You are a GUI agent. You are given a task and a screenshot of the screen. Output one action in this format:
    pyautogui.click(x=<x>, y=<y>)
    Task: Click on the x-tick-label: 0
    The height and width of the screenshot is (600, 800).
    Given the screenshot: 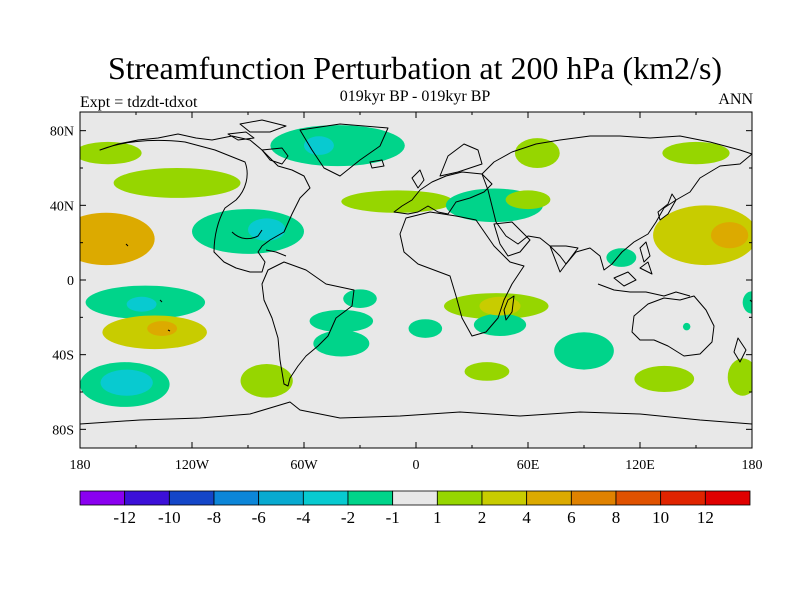 What is the action you would take?
    pyautogui.click(x=416, y=465)
    